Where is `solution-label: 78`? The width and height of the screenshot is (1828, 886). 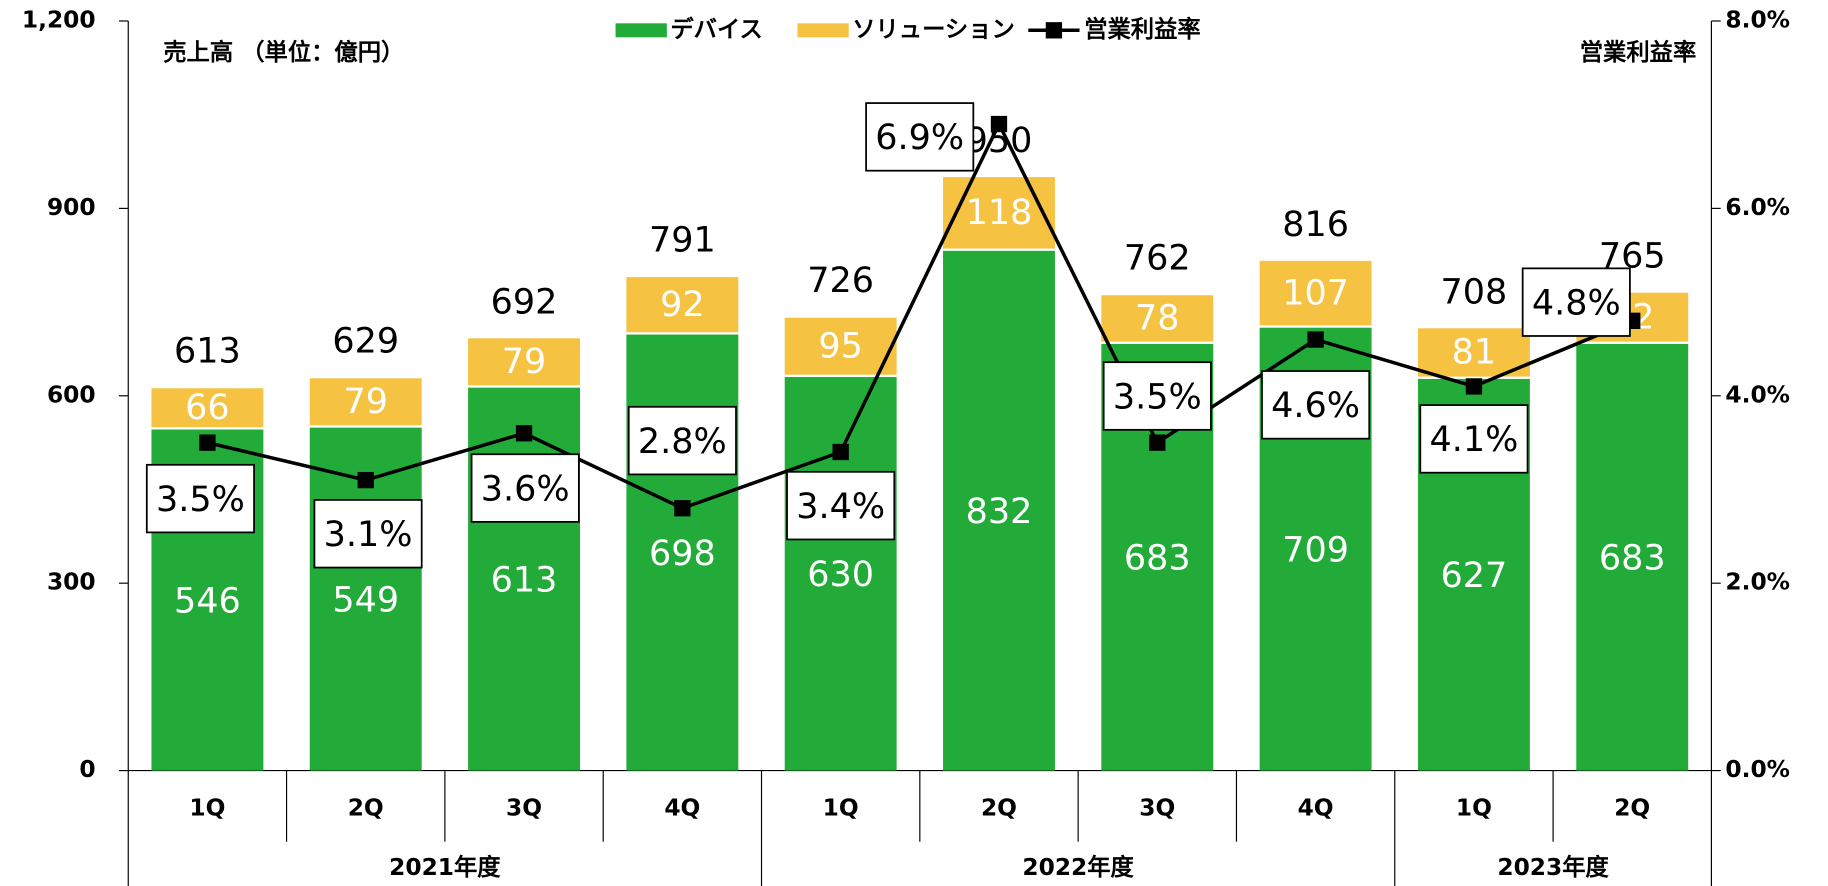
solution-label: 78 is located at coordinates (1157, 319).